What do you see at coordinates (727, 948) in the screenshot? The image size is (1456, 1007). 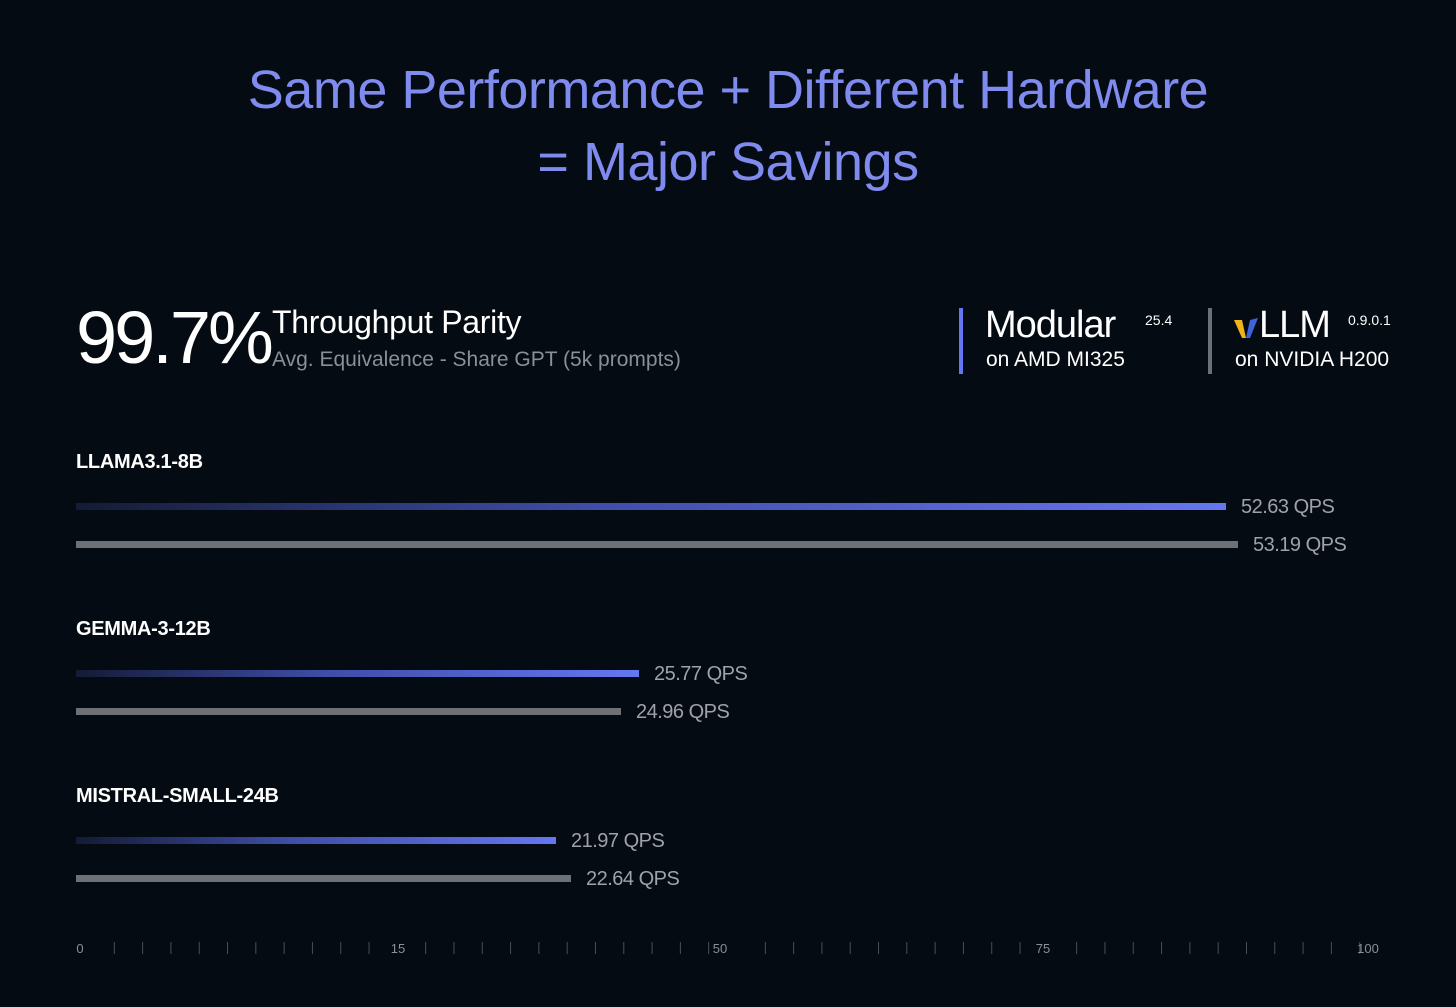 I see `x-axis: 0 15 50 75 100` at bounding box center [727, 948].